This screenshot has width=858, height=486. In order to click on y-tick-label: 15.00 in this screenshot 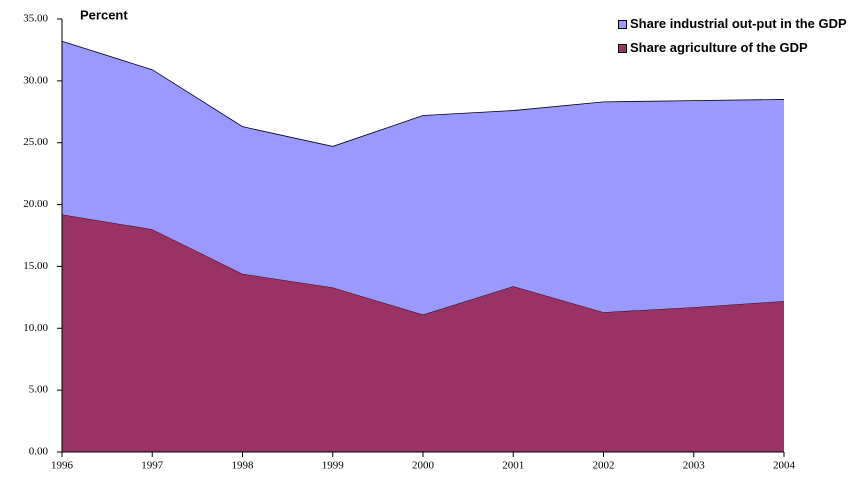, I will do `click(35, 266)`.